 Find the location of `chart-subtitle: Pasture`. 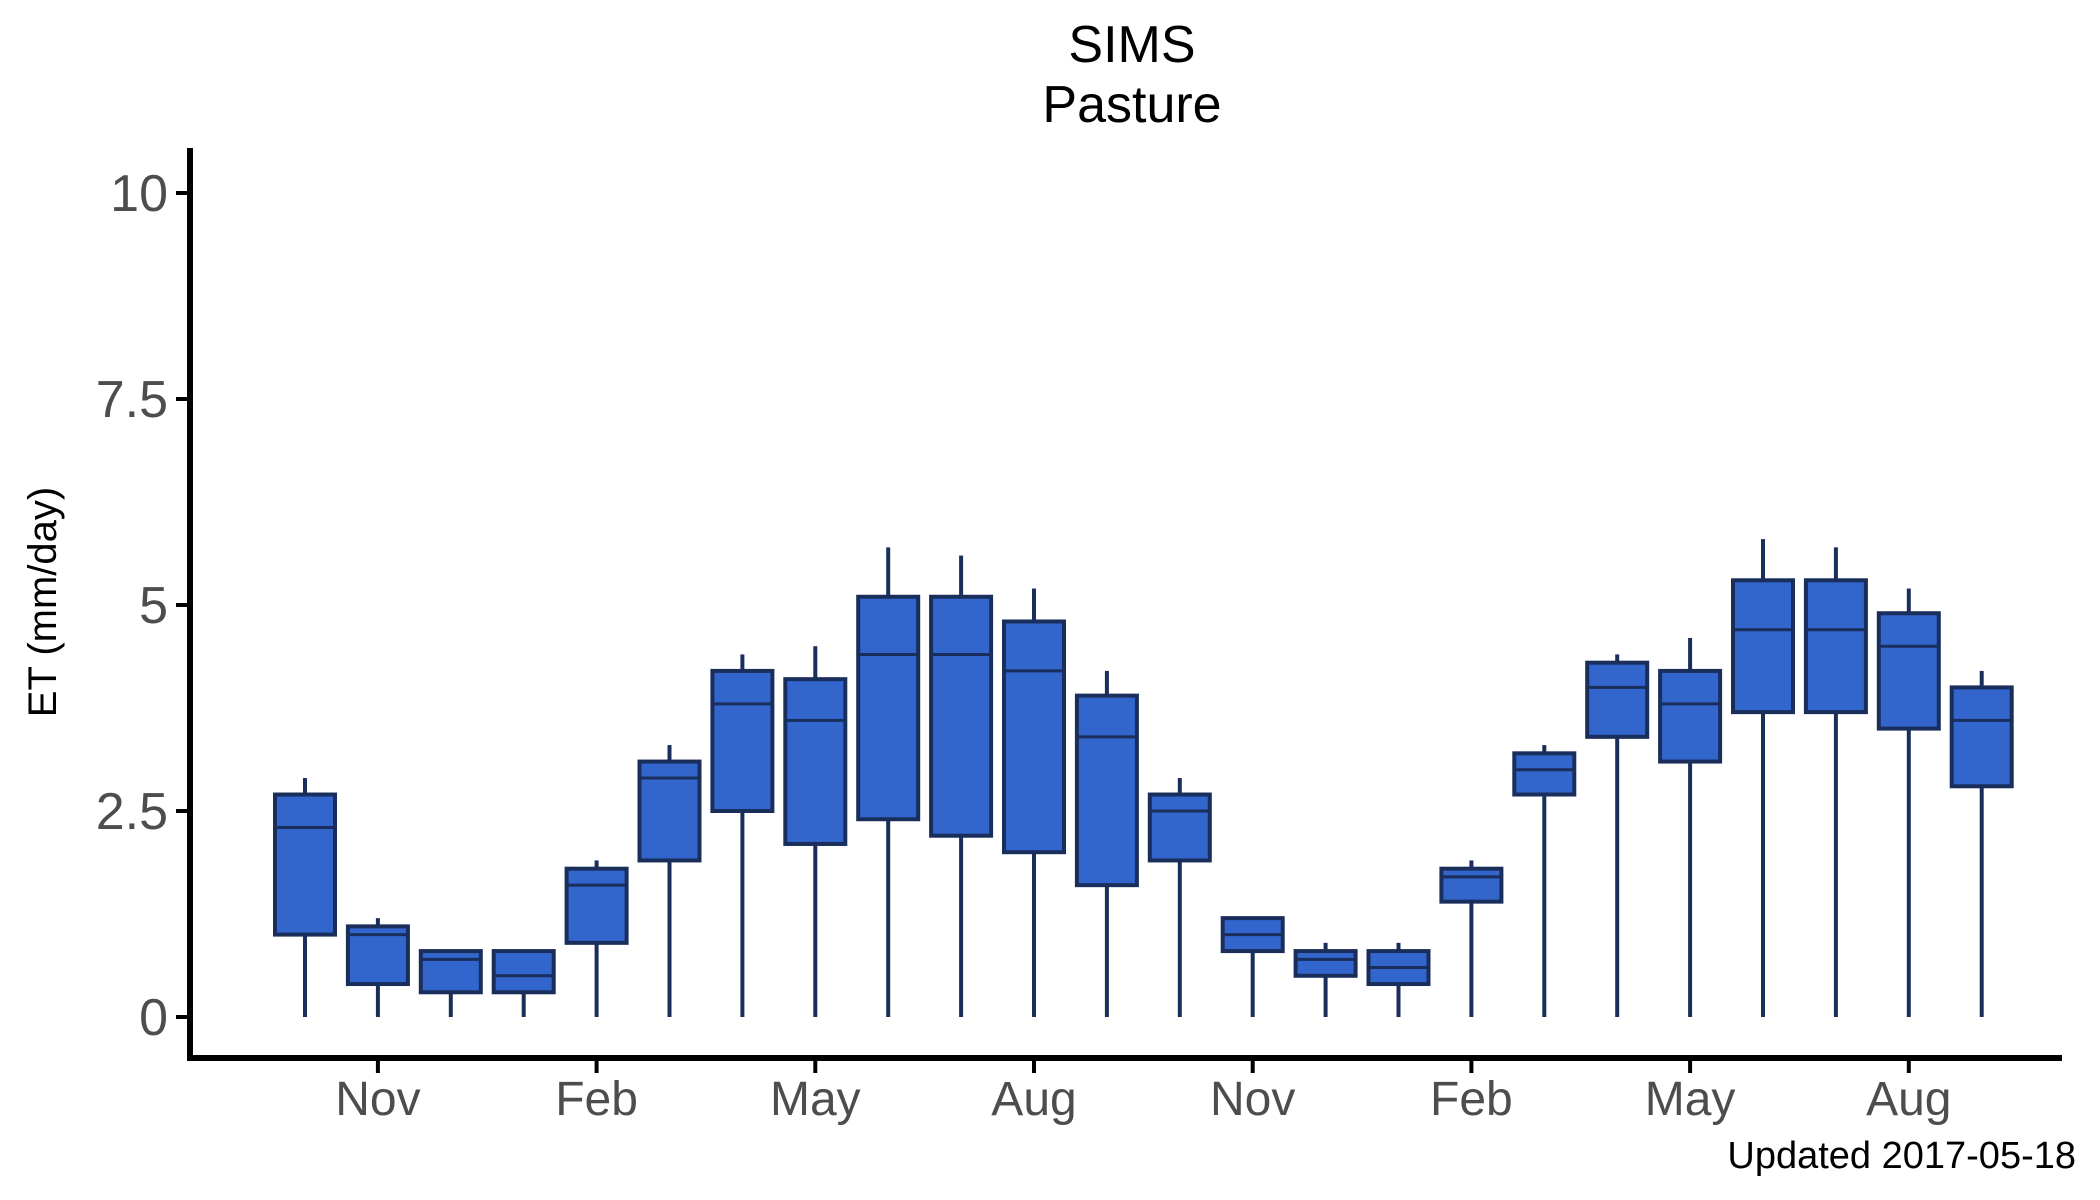

chart-subtitle: Pasture is located at coordinates (1131, 105).